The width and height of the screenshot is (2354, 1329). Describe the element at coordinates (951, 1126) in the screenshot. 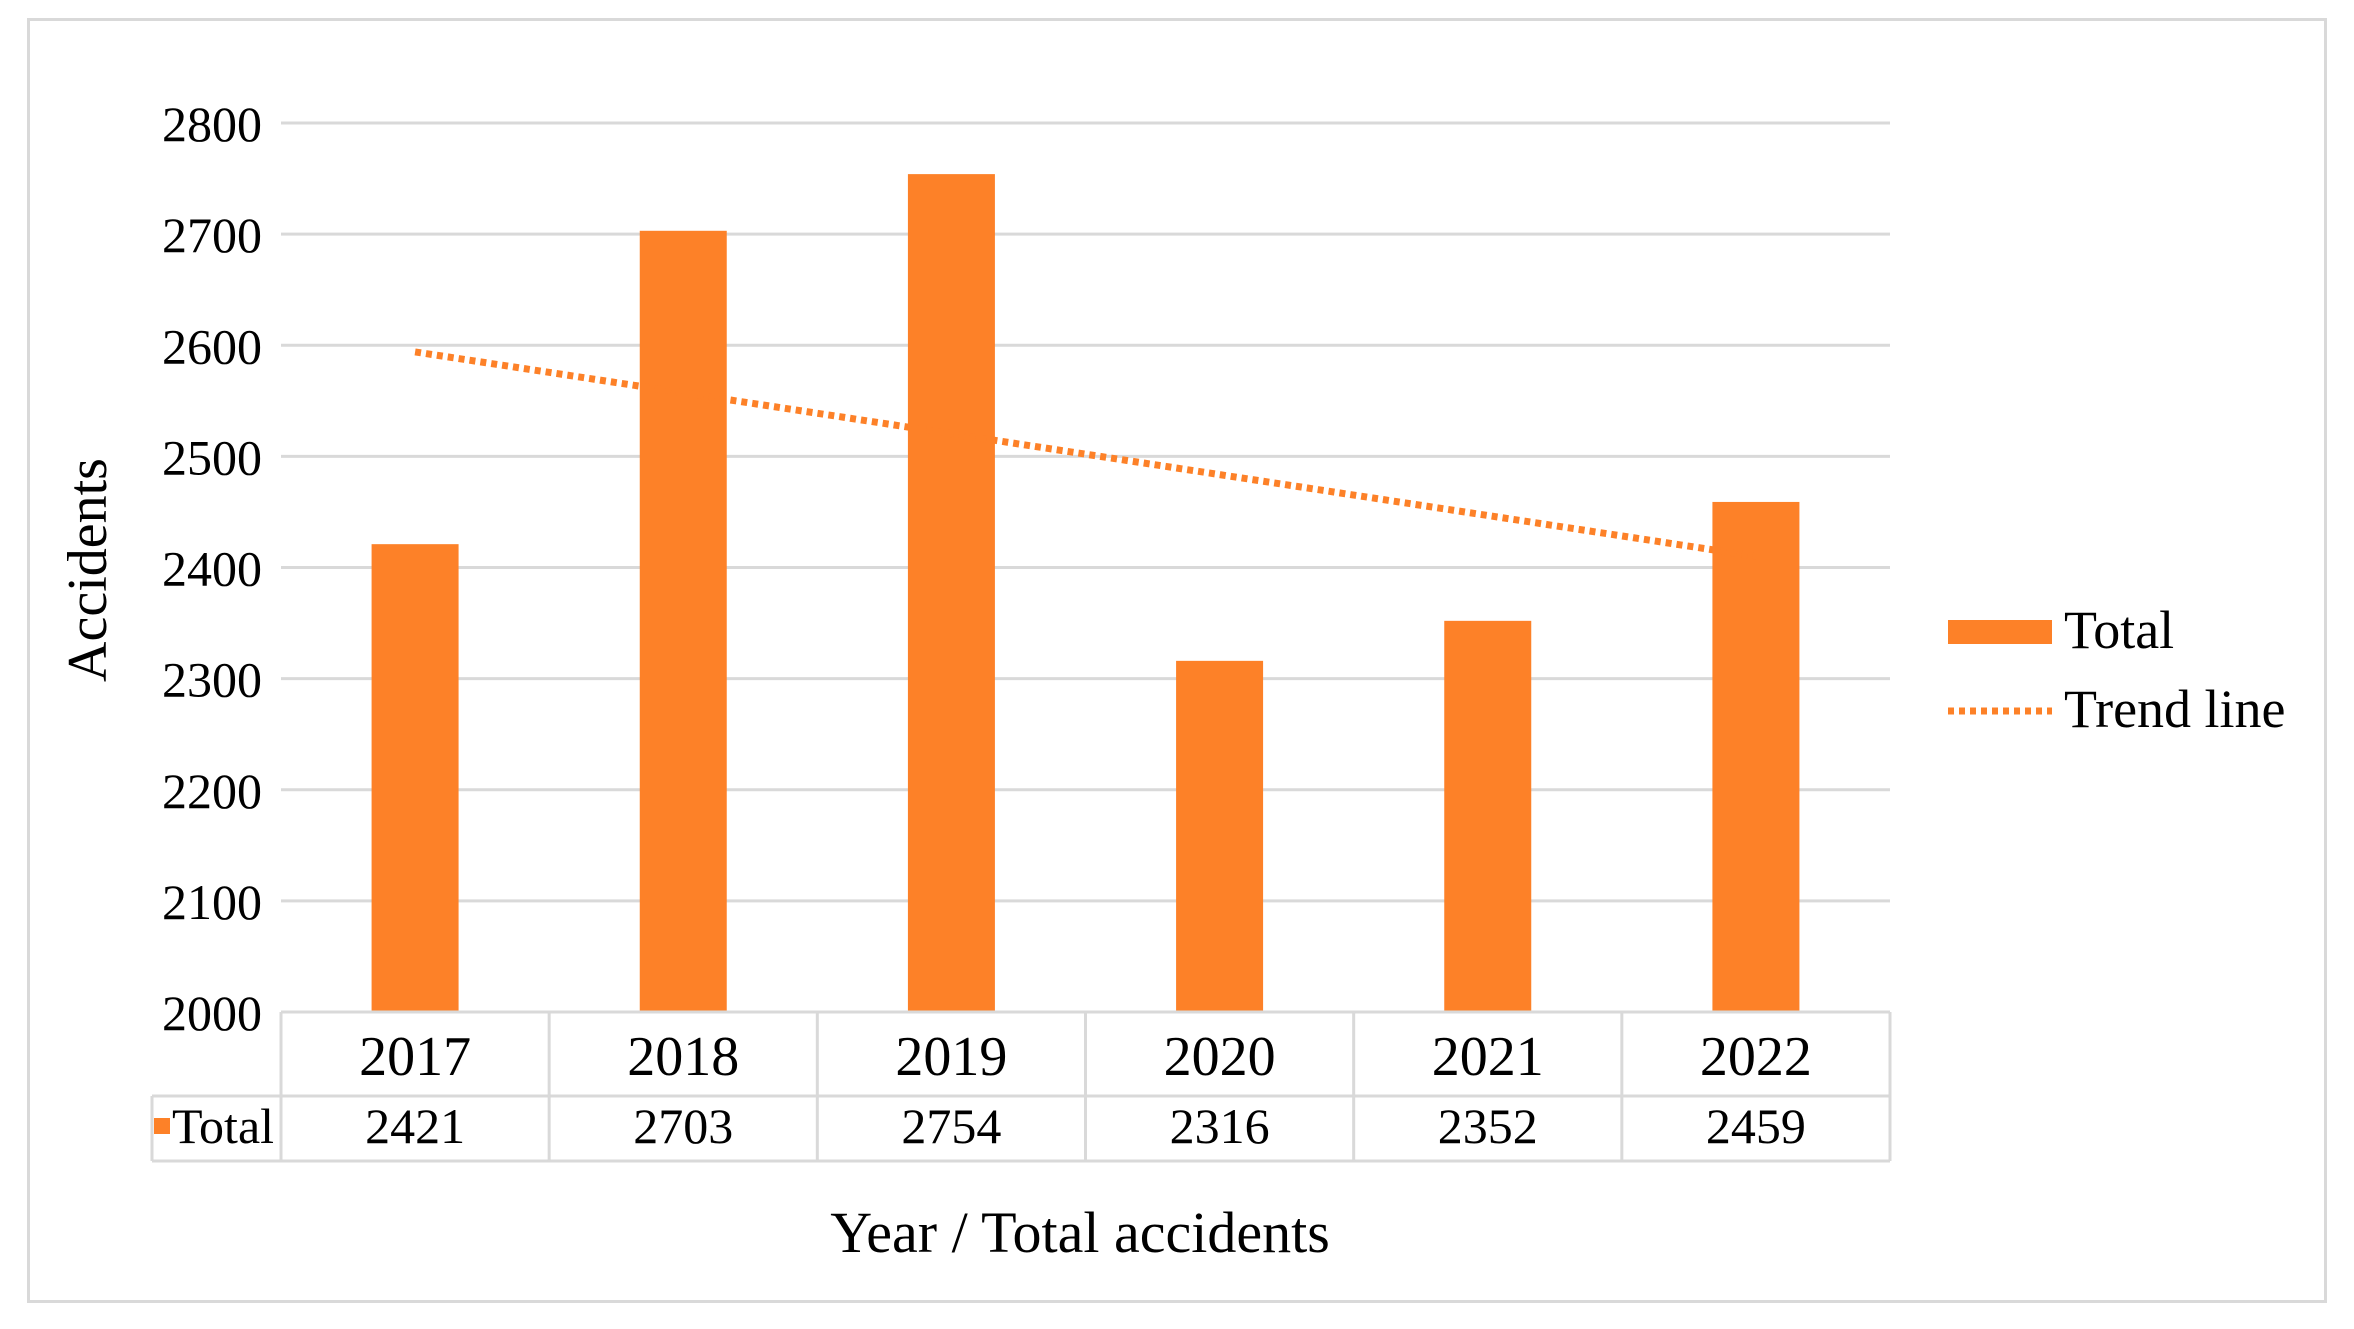

I see `data-table-value: 2754` at that location.